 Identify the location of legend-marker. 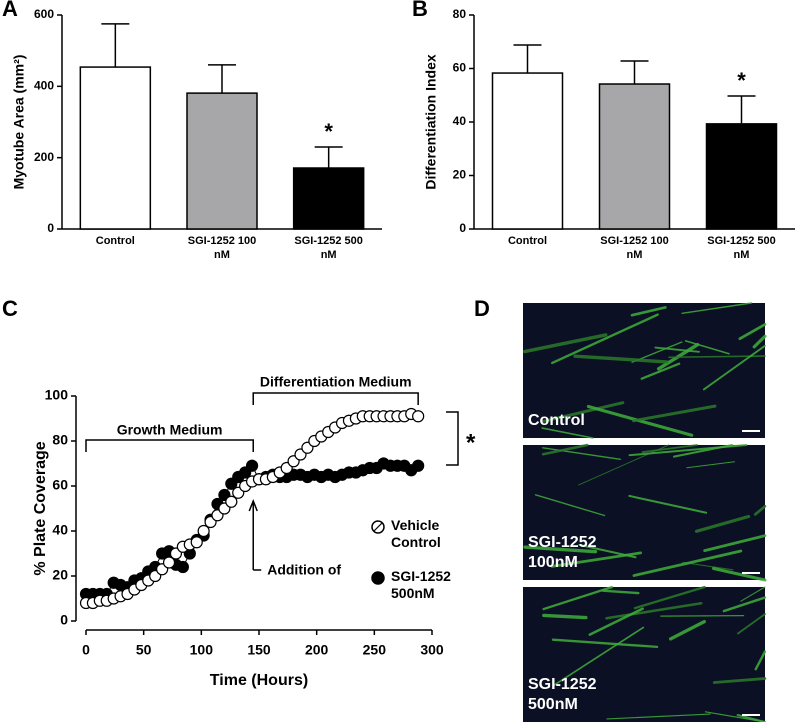
(378, 578).